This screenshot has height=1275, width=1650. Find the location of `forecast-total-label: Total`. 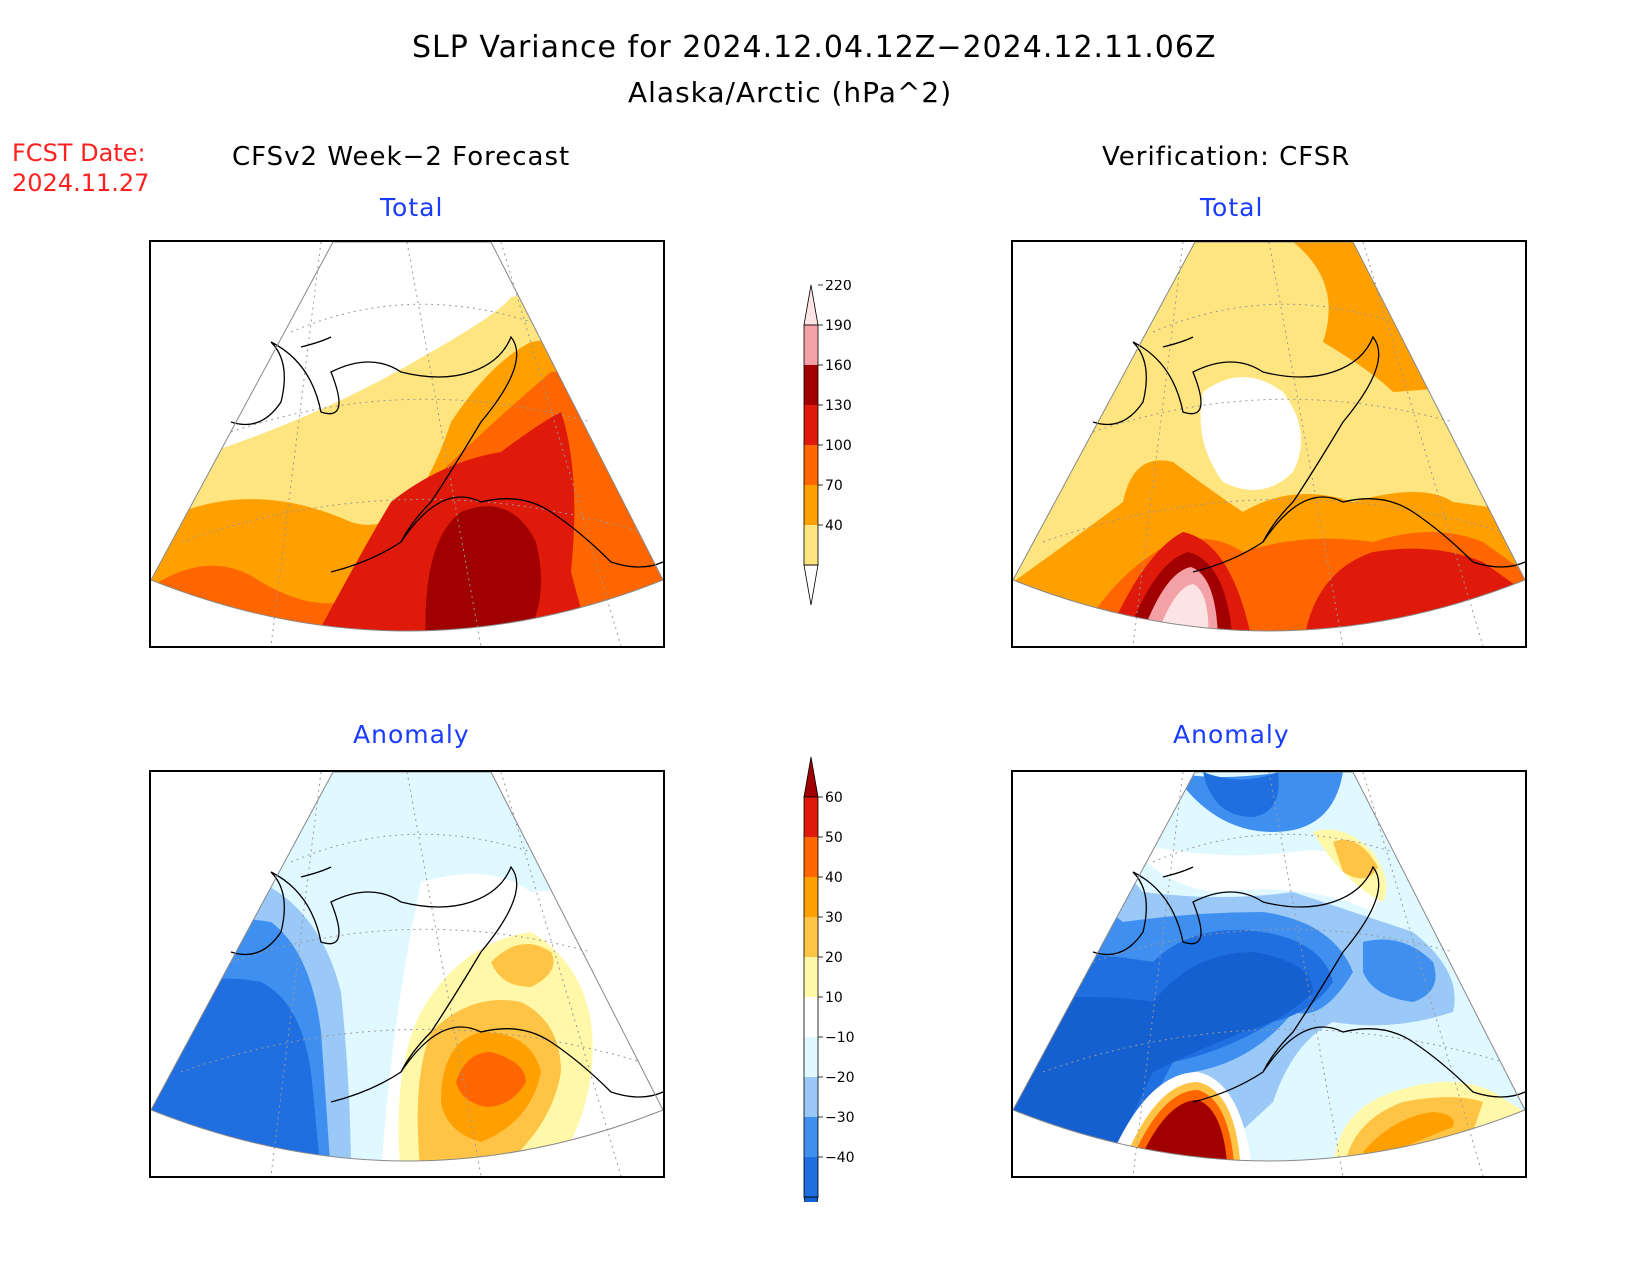

forecast-total-label: Total is located at coordinates (412, 207).